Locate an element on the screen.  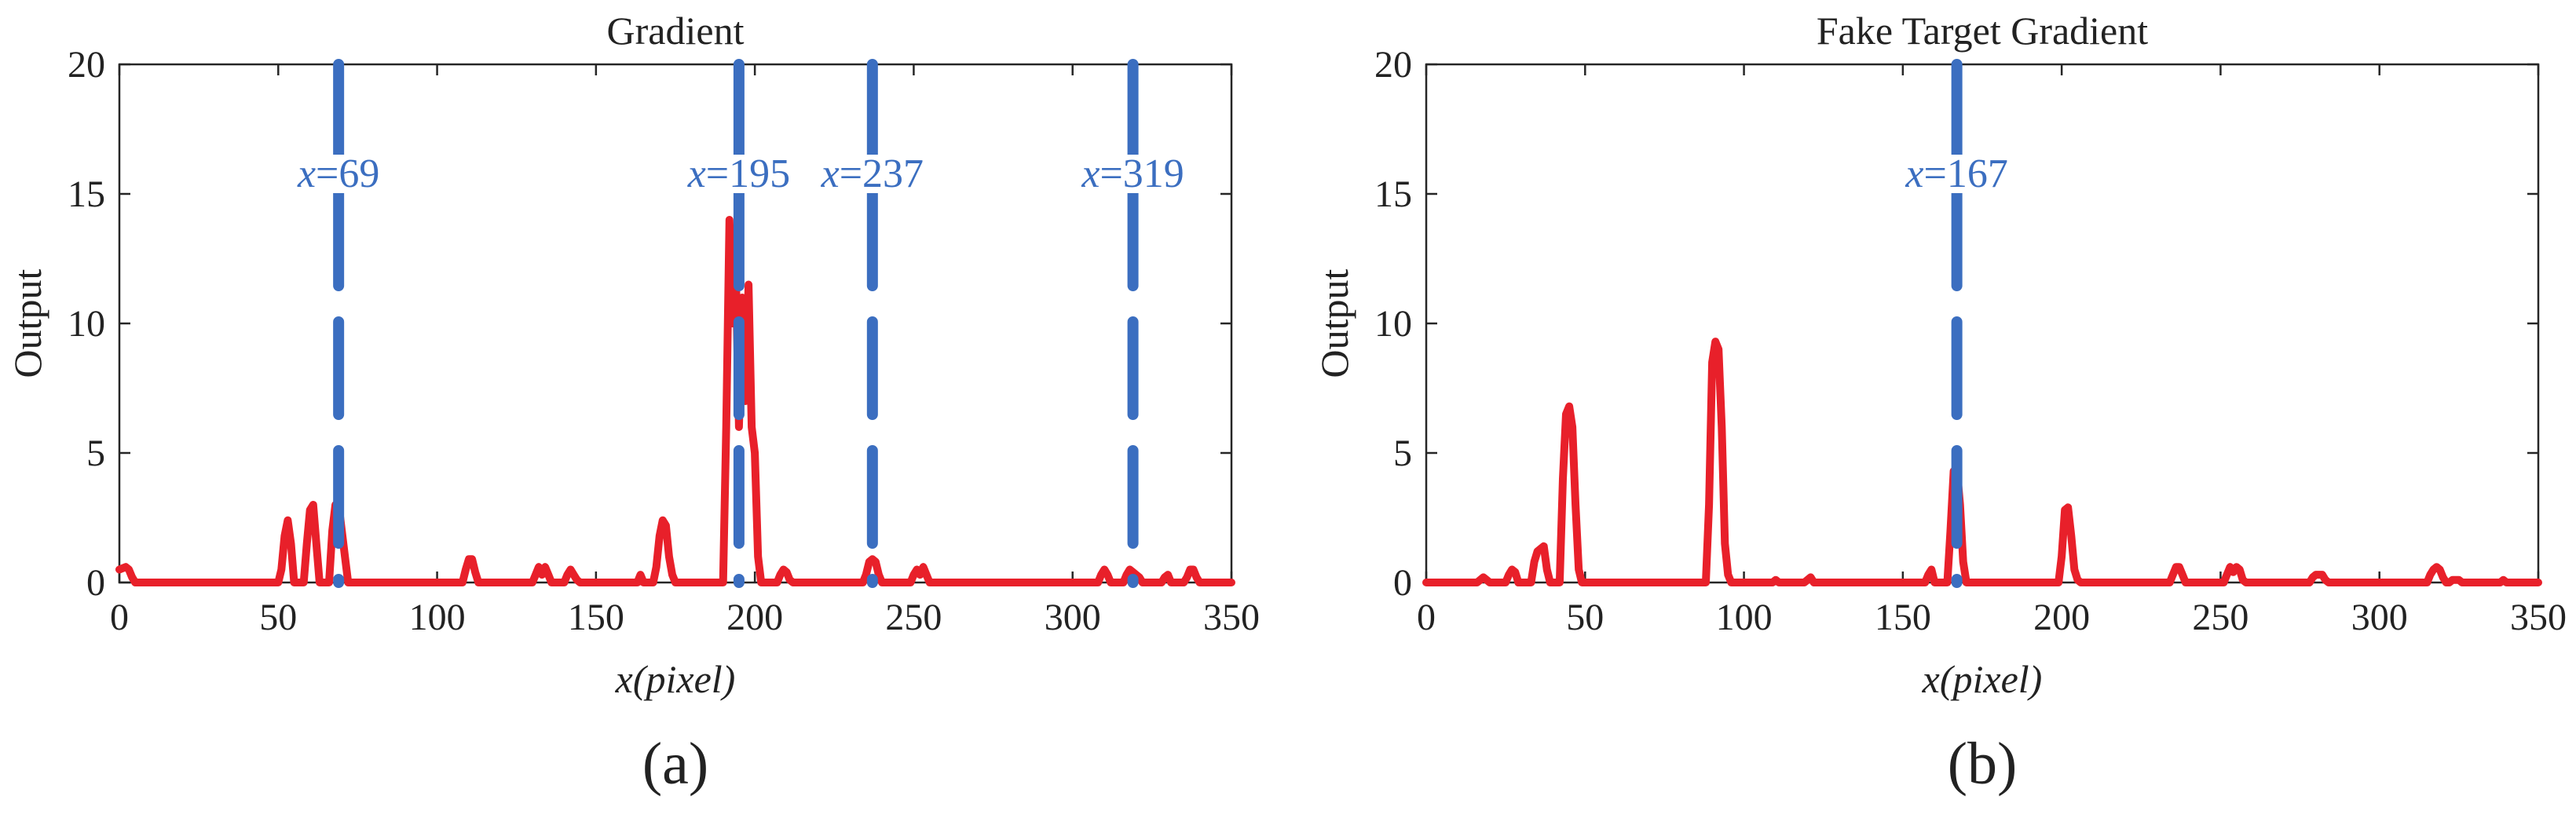
annotation-label-value: =319 is located at coordinates (1142, 174).